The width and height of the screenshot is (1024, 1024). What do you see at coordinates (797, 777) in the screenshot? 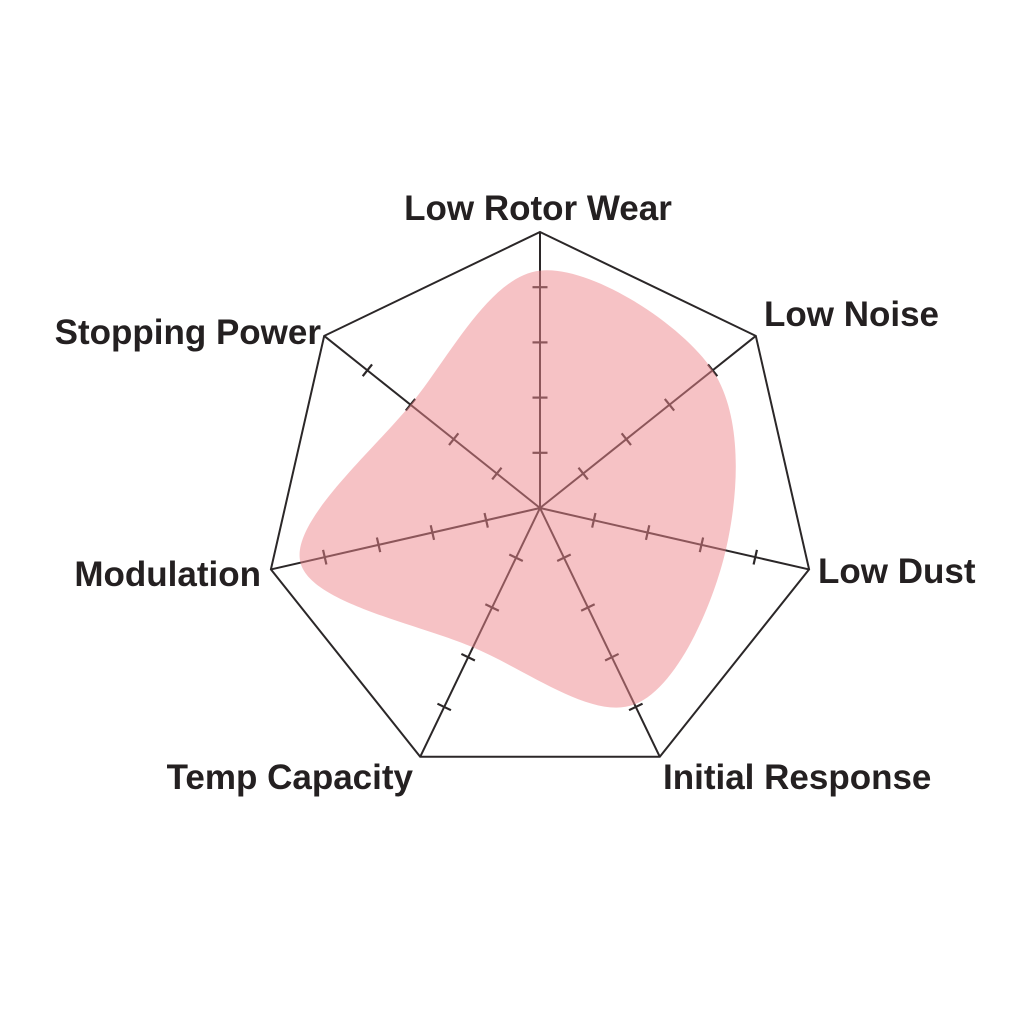
I see `axis-label-initial-response: Initial Response` at bounding box center [797, 777].